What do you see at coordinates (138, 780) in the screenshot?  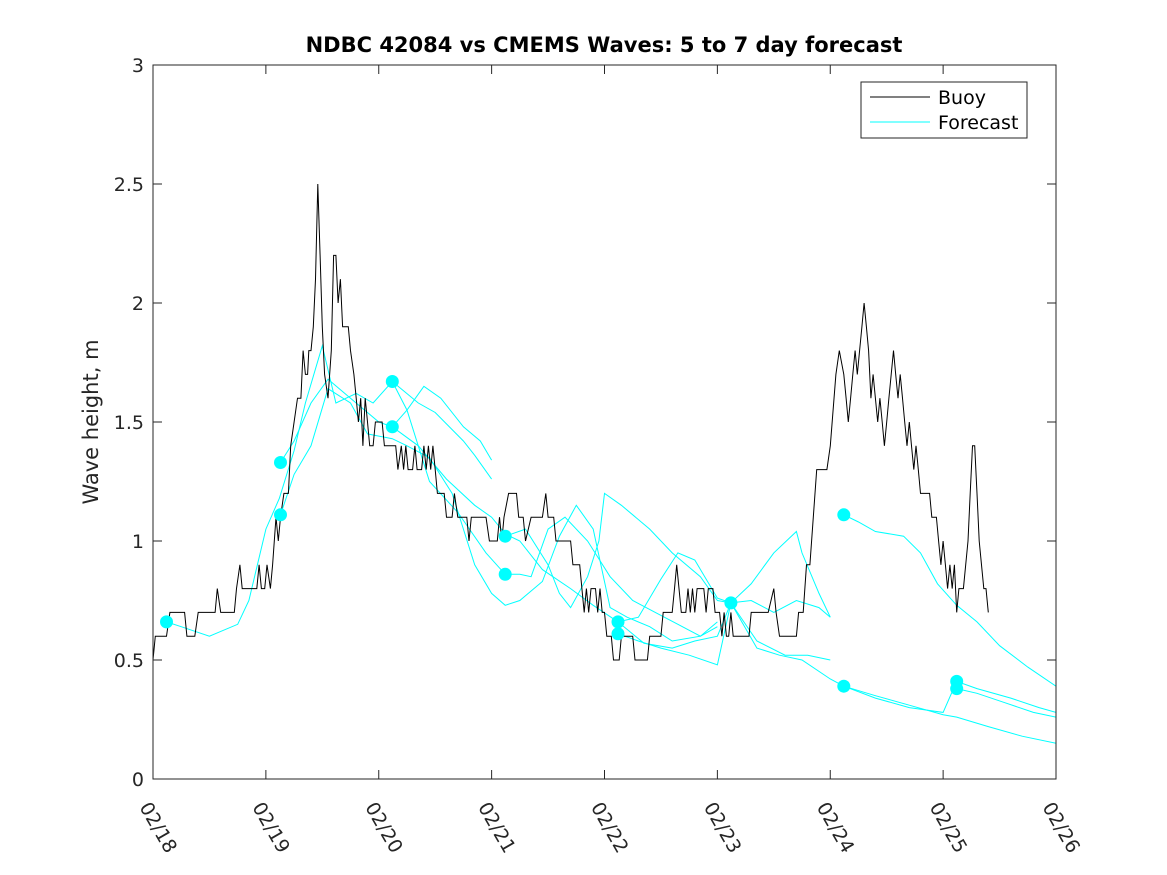 I see `y-tick-label: 0` at bounding box center [138, 780].